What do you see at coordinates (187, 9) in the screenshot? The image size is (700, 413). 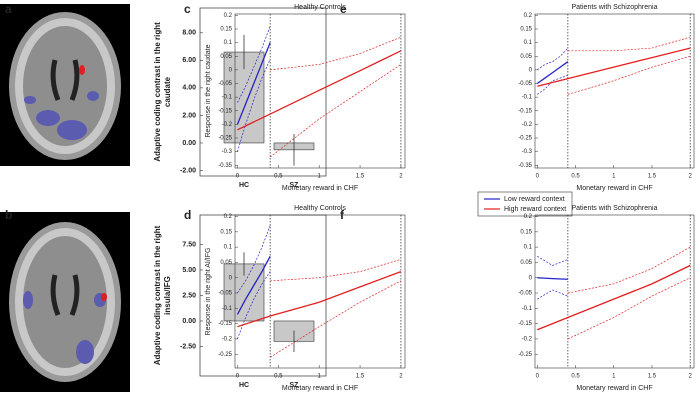 I see `panel-label: c` at bounding box center [187, 9].